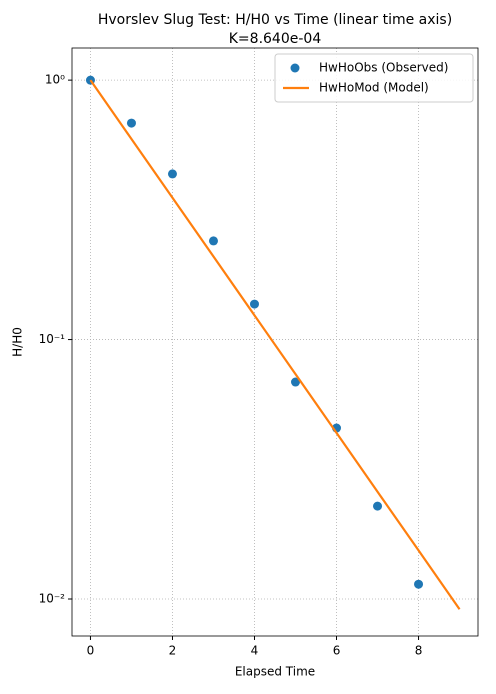 This screenshot has width=496, height=694. What do you see at coordinates (275, 672) in the screenshot?
I see `x-axis-label: Elapsed Time` at bounding box center [275, 672].